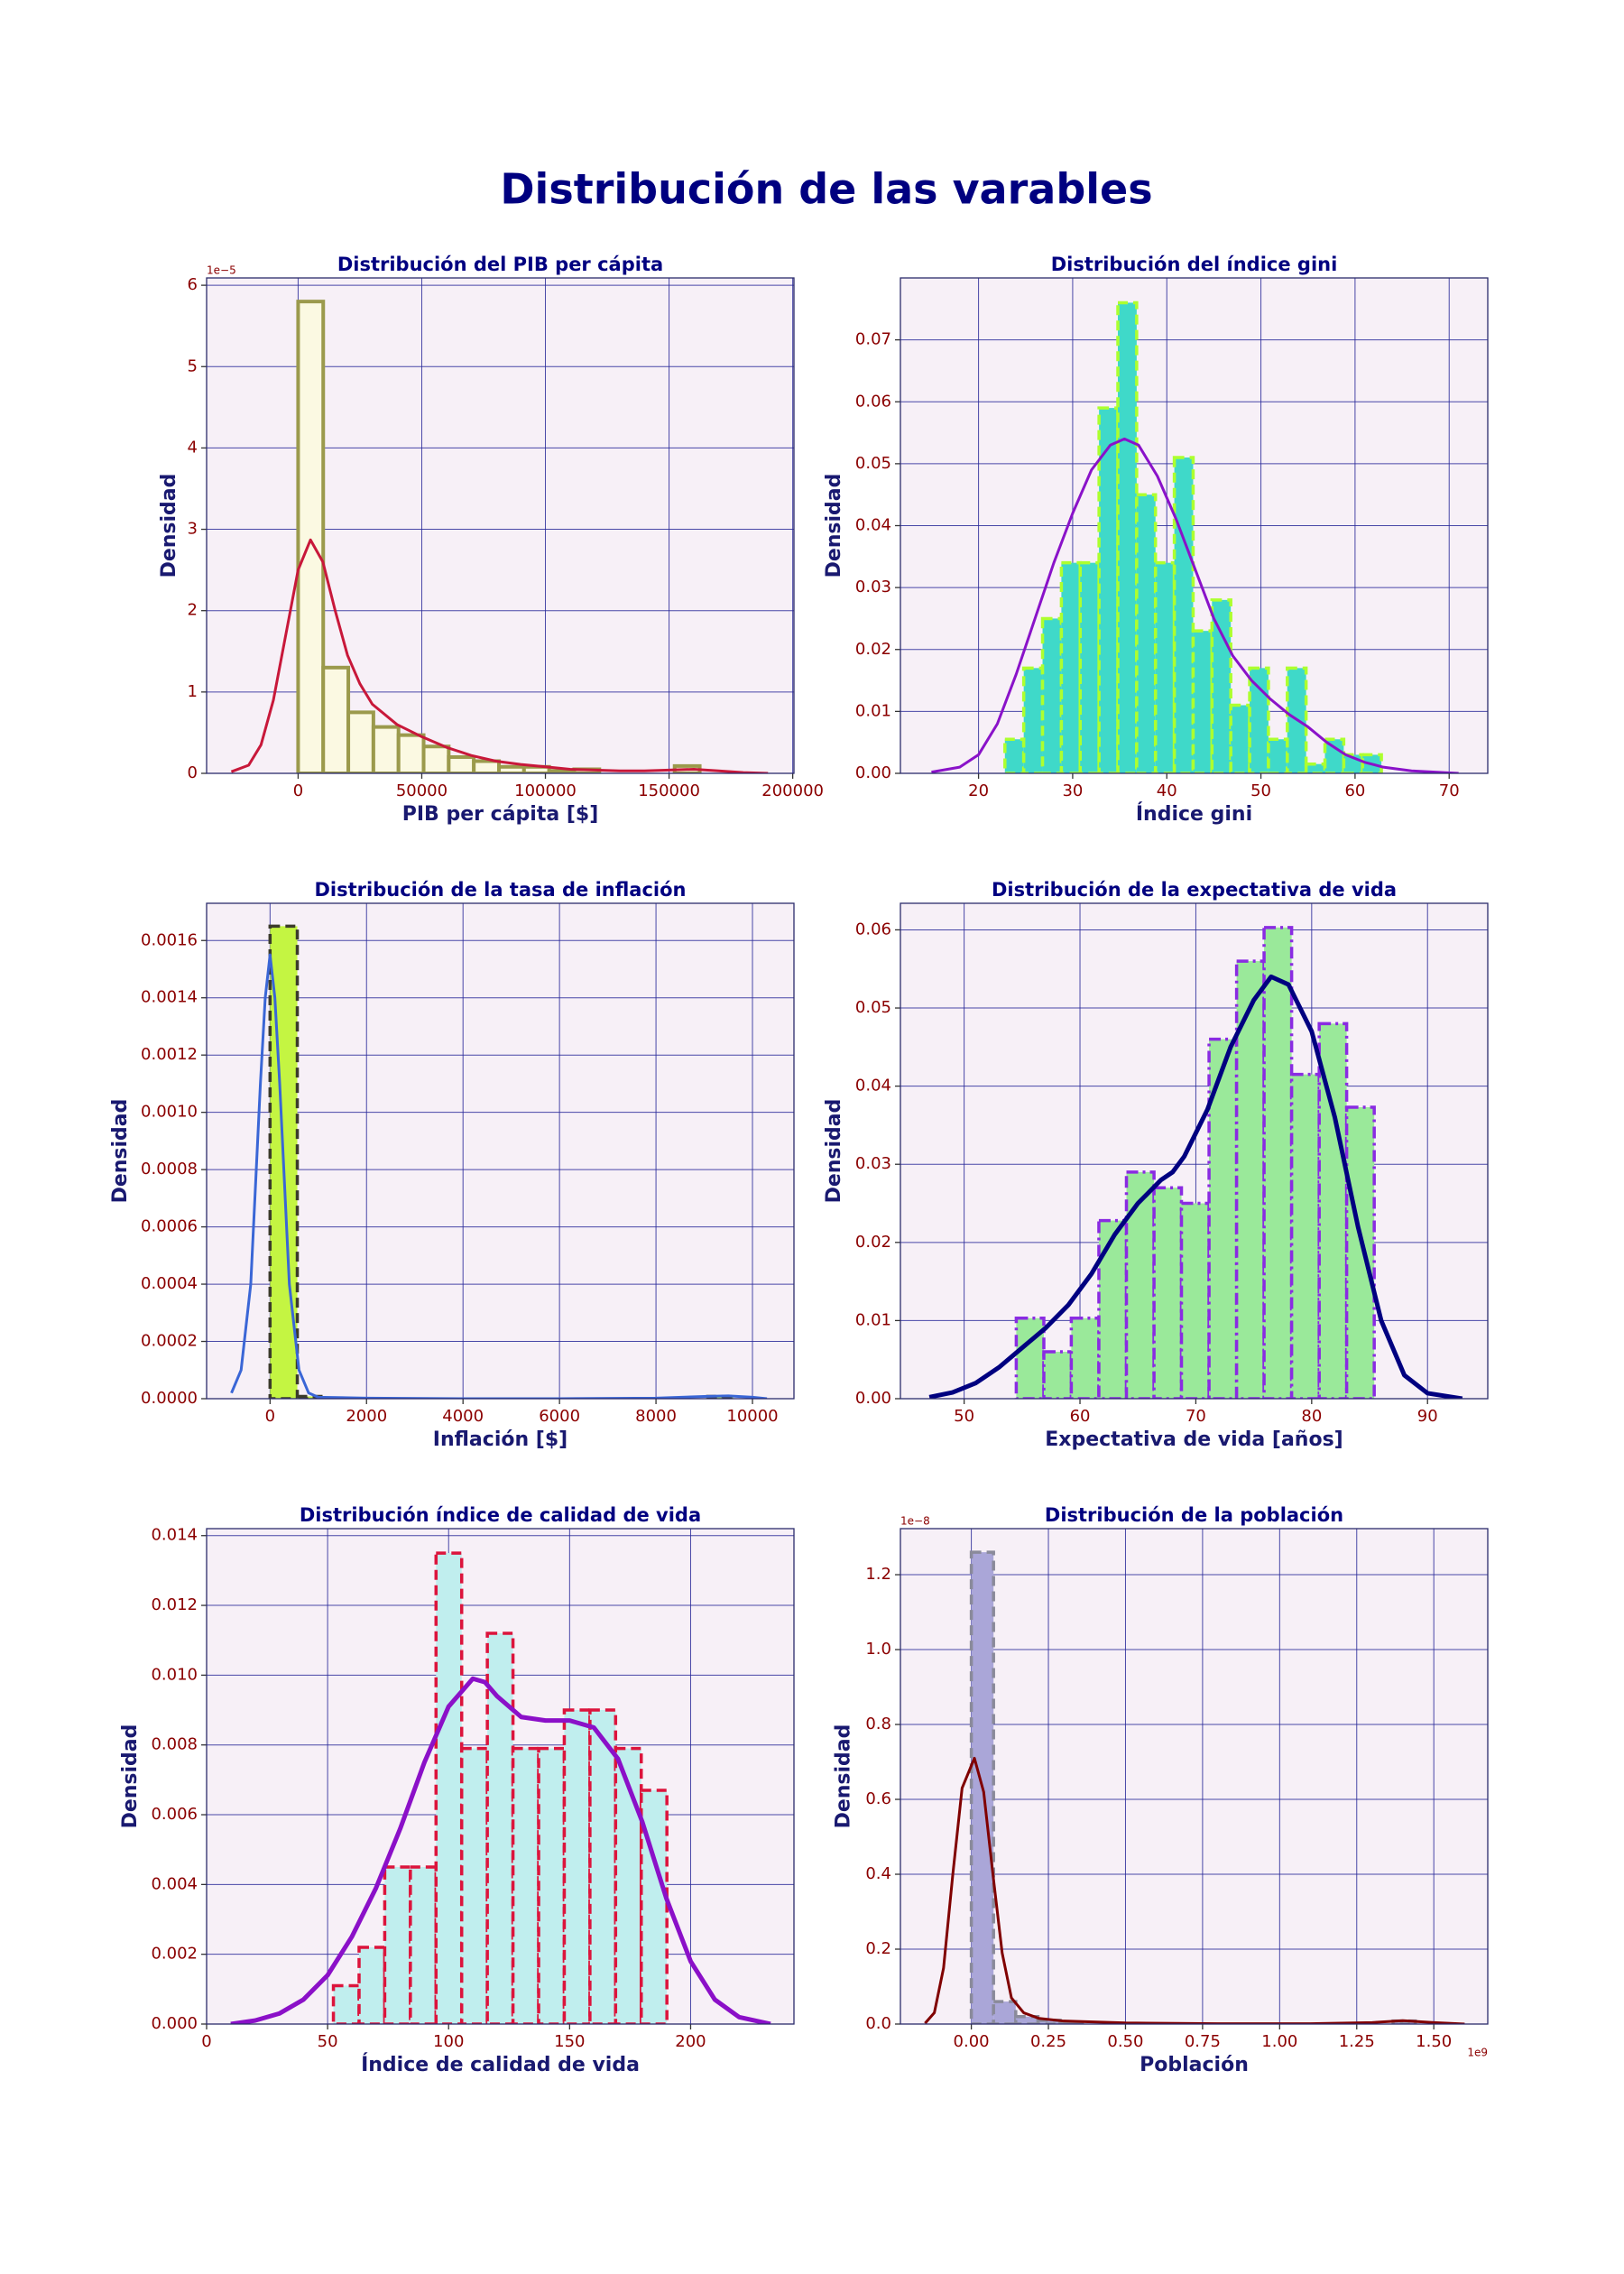 This screenshot has height=2274, width=1624. I want to click on y-tick-label: 0.014, so click(175, 1535).